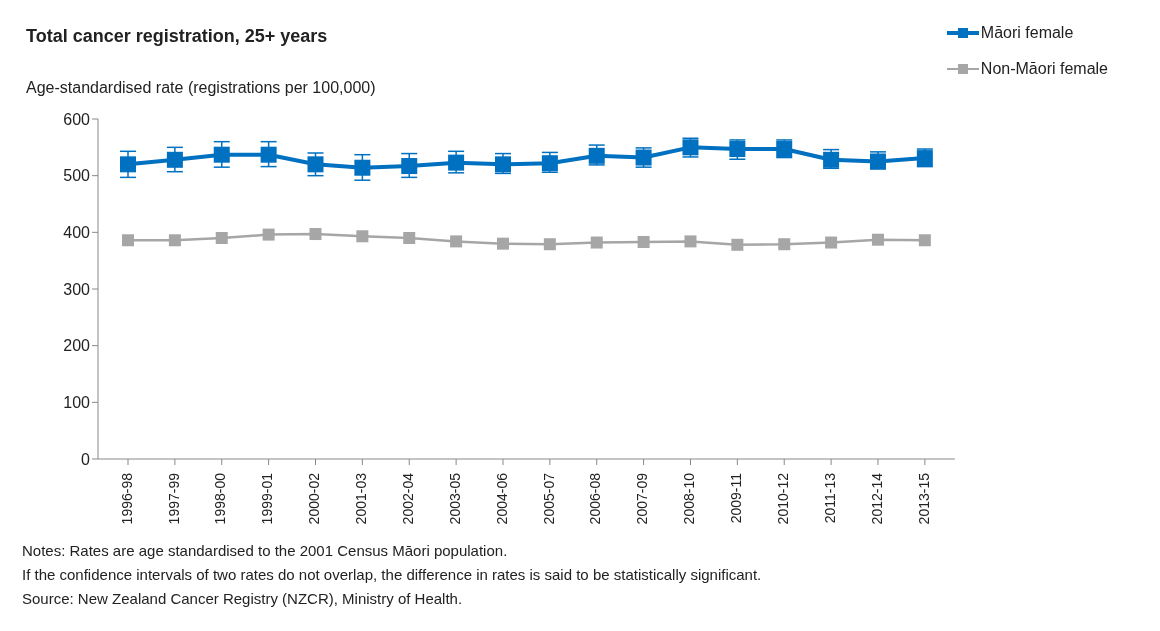 This screenshot has width=1160, height=631. I want to click on x-tick-label: 2006-08, so click(595, 498).